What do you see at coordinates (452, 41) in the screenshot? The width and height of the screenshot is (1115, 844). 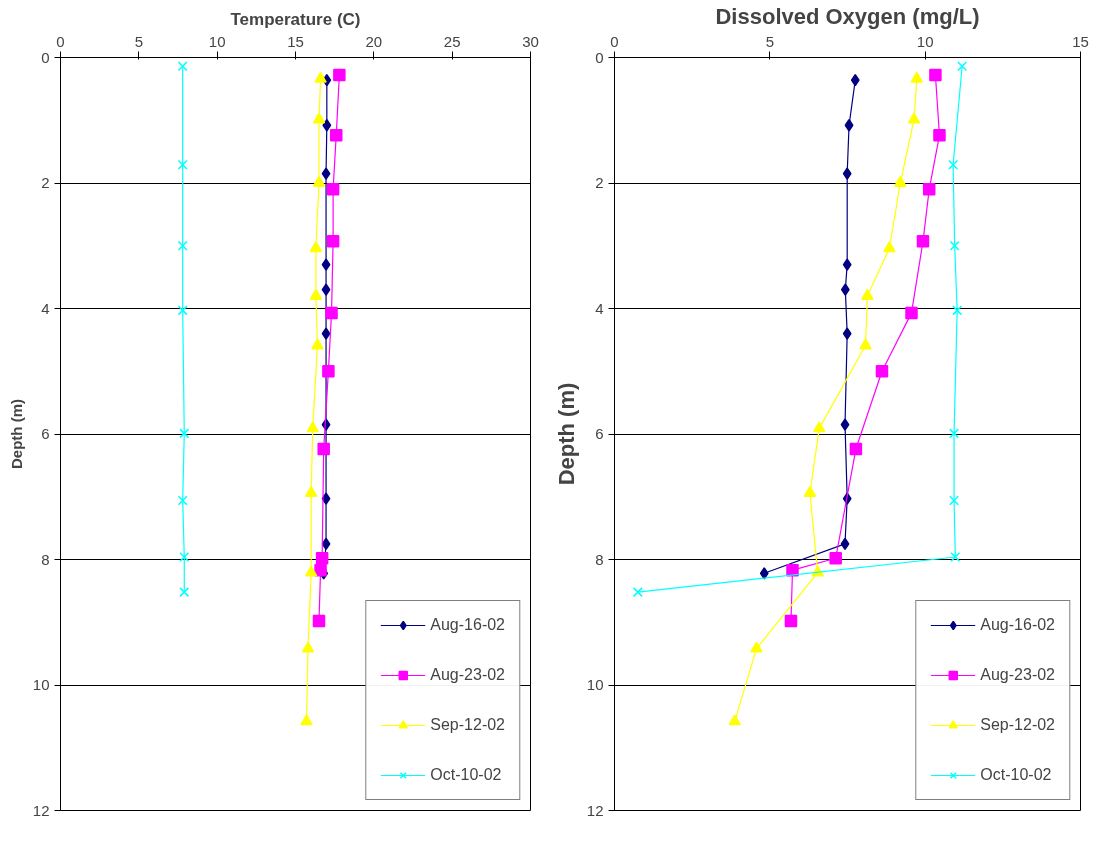 I see `x-tick-label: 25` at bounding box center [452, 41].